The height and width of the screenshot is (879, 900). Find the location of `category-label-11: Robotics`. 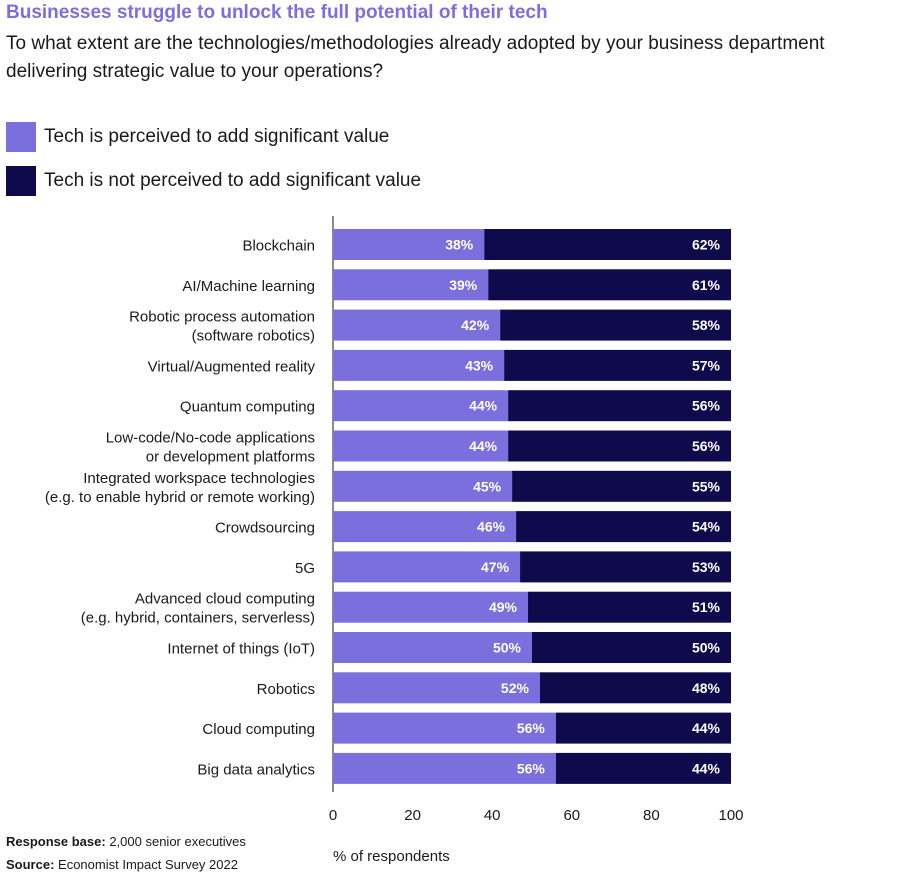

category-label-11: Robotics is located at coordinates (286, 689).